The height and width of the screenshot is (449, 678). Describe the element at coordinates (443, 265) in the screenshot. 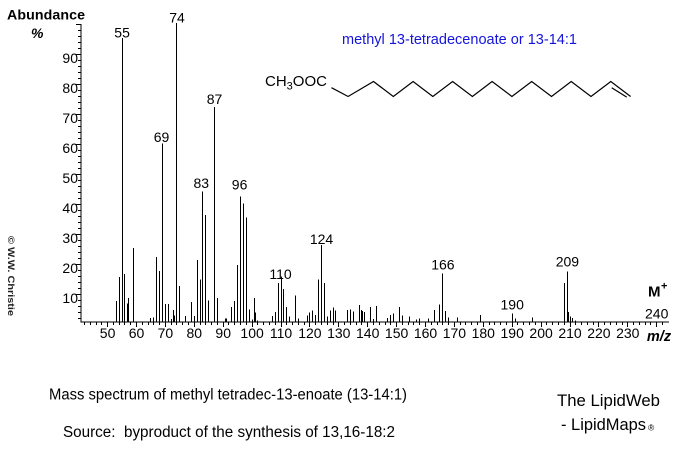

I see `svg-text: 166` at that location.